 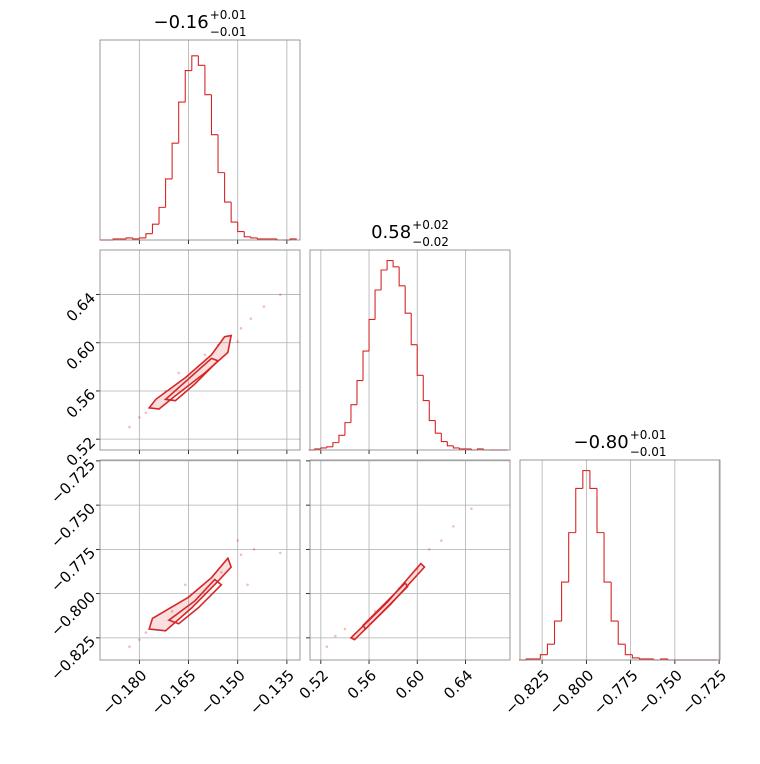 I want to click on x-tick-label: −0.135, so click(x=272, y=692).